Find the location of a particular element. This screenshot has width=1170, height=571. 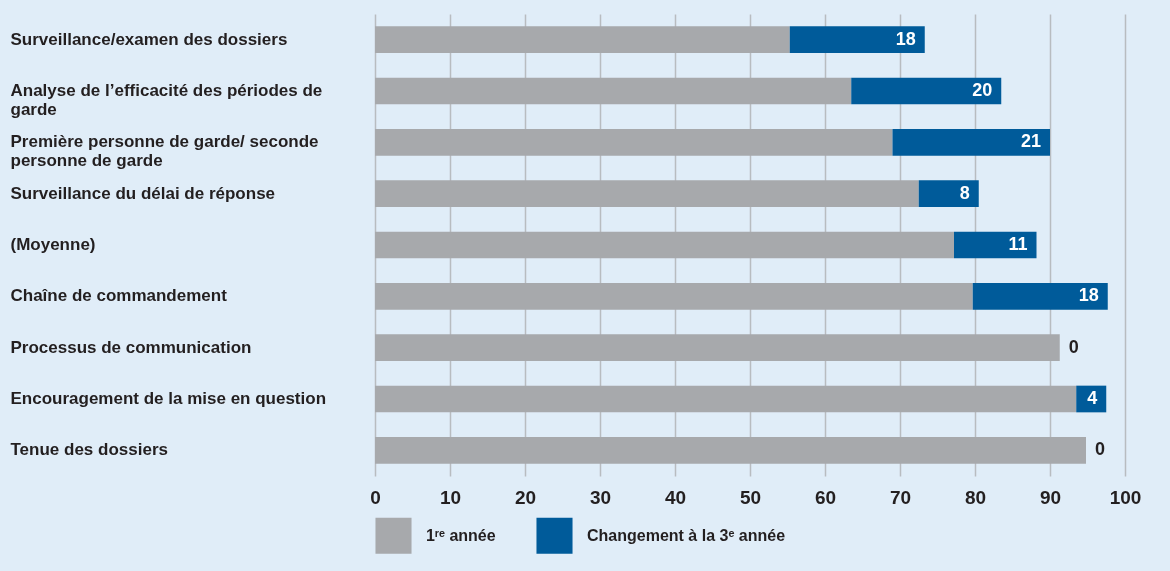

y-tick-label: Première personne de garde/ seconde personne de garde is located at coordinates (164, 151).